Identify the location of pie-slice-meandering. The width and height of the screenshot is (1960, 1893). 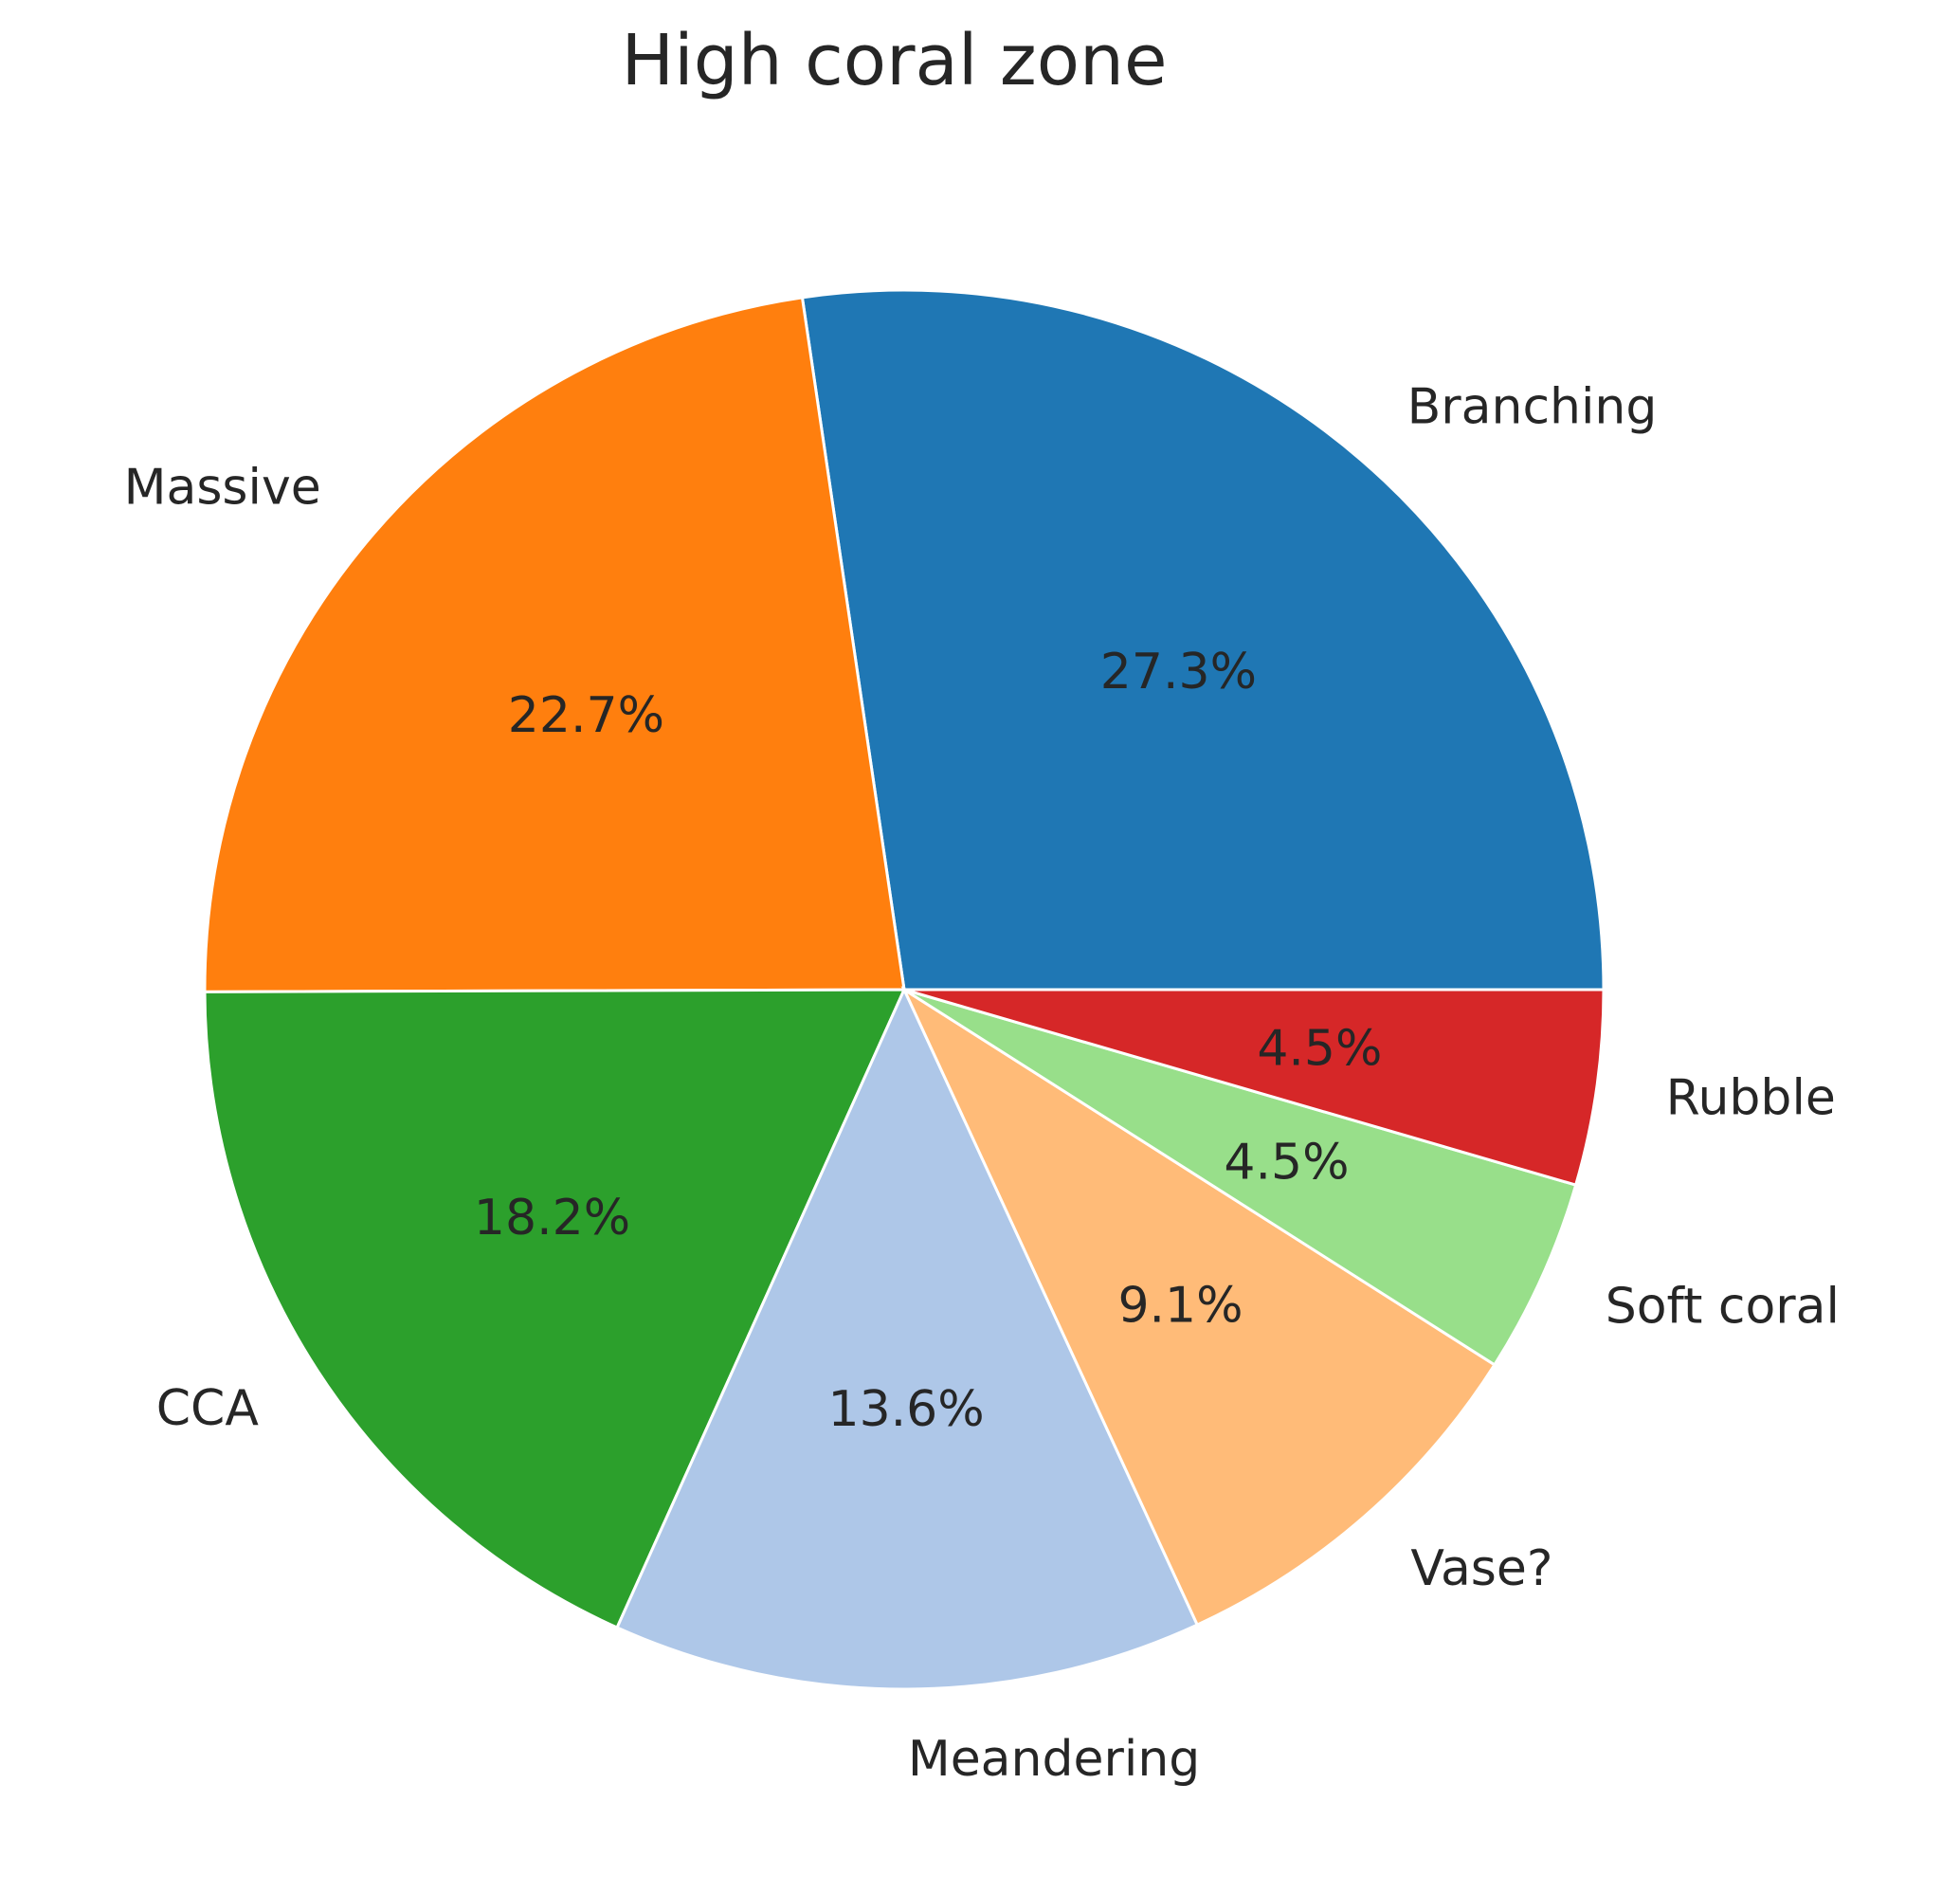
(907, 1338).